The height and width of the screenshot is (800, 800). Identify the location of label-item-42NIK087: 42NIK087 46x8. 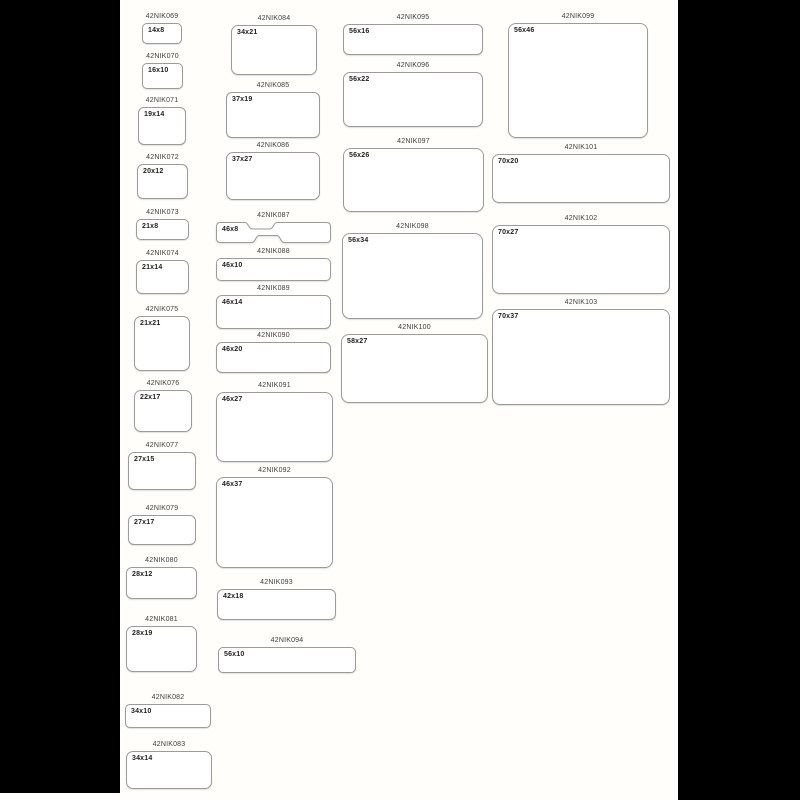
(273, 227).